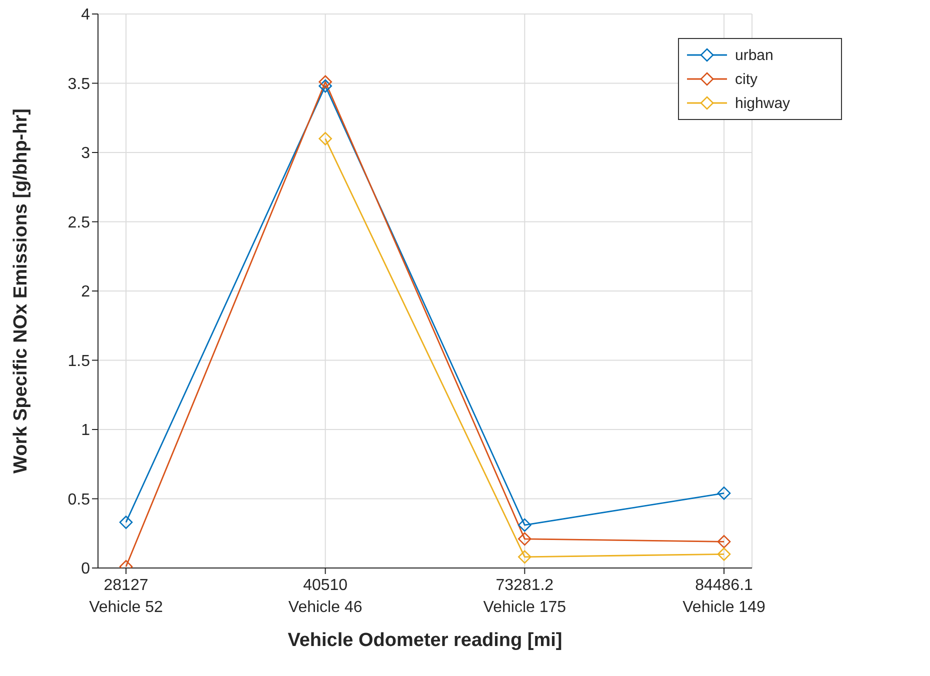 This screenshot has height=676, width=930. I want to click on legend-label: highway, so click(762, 103).